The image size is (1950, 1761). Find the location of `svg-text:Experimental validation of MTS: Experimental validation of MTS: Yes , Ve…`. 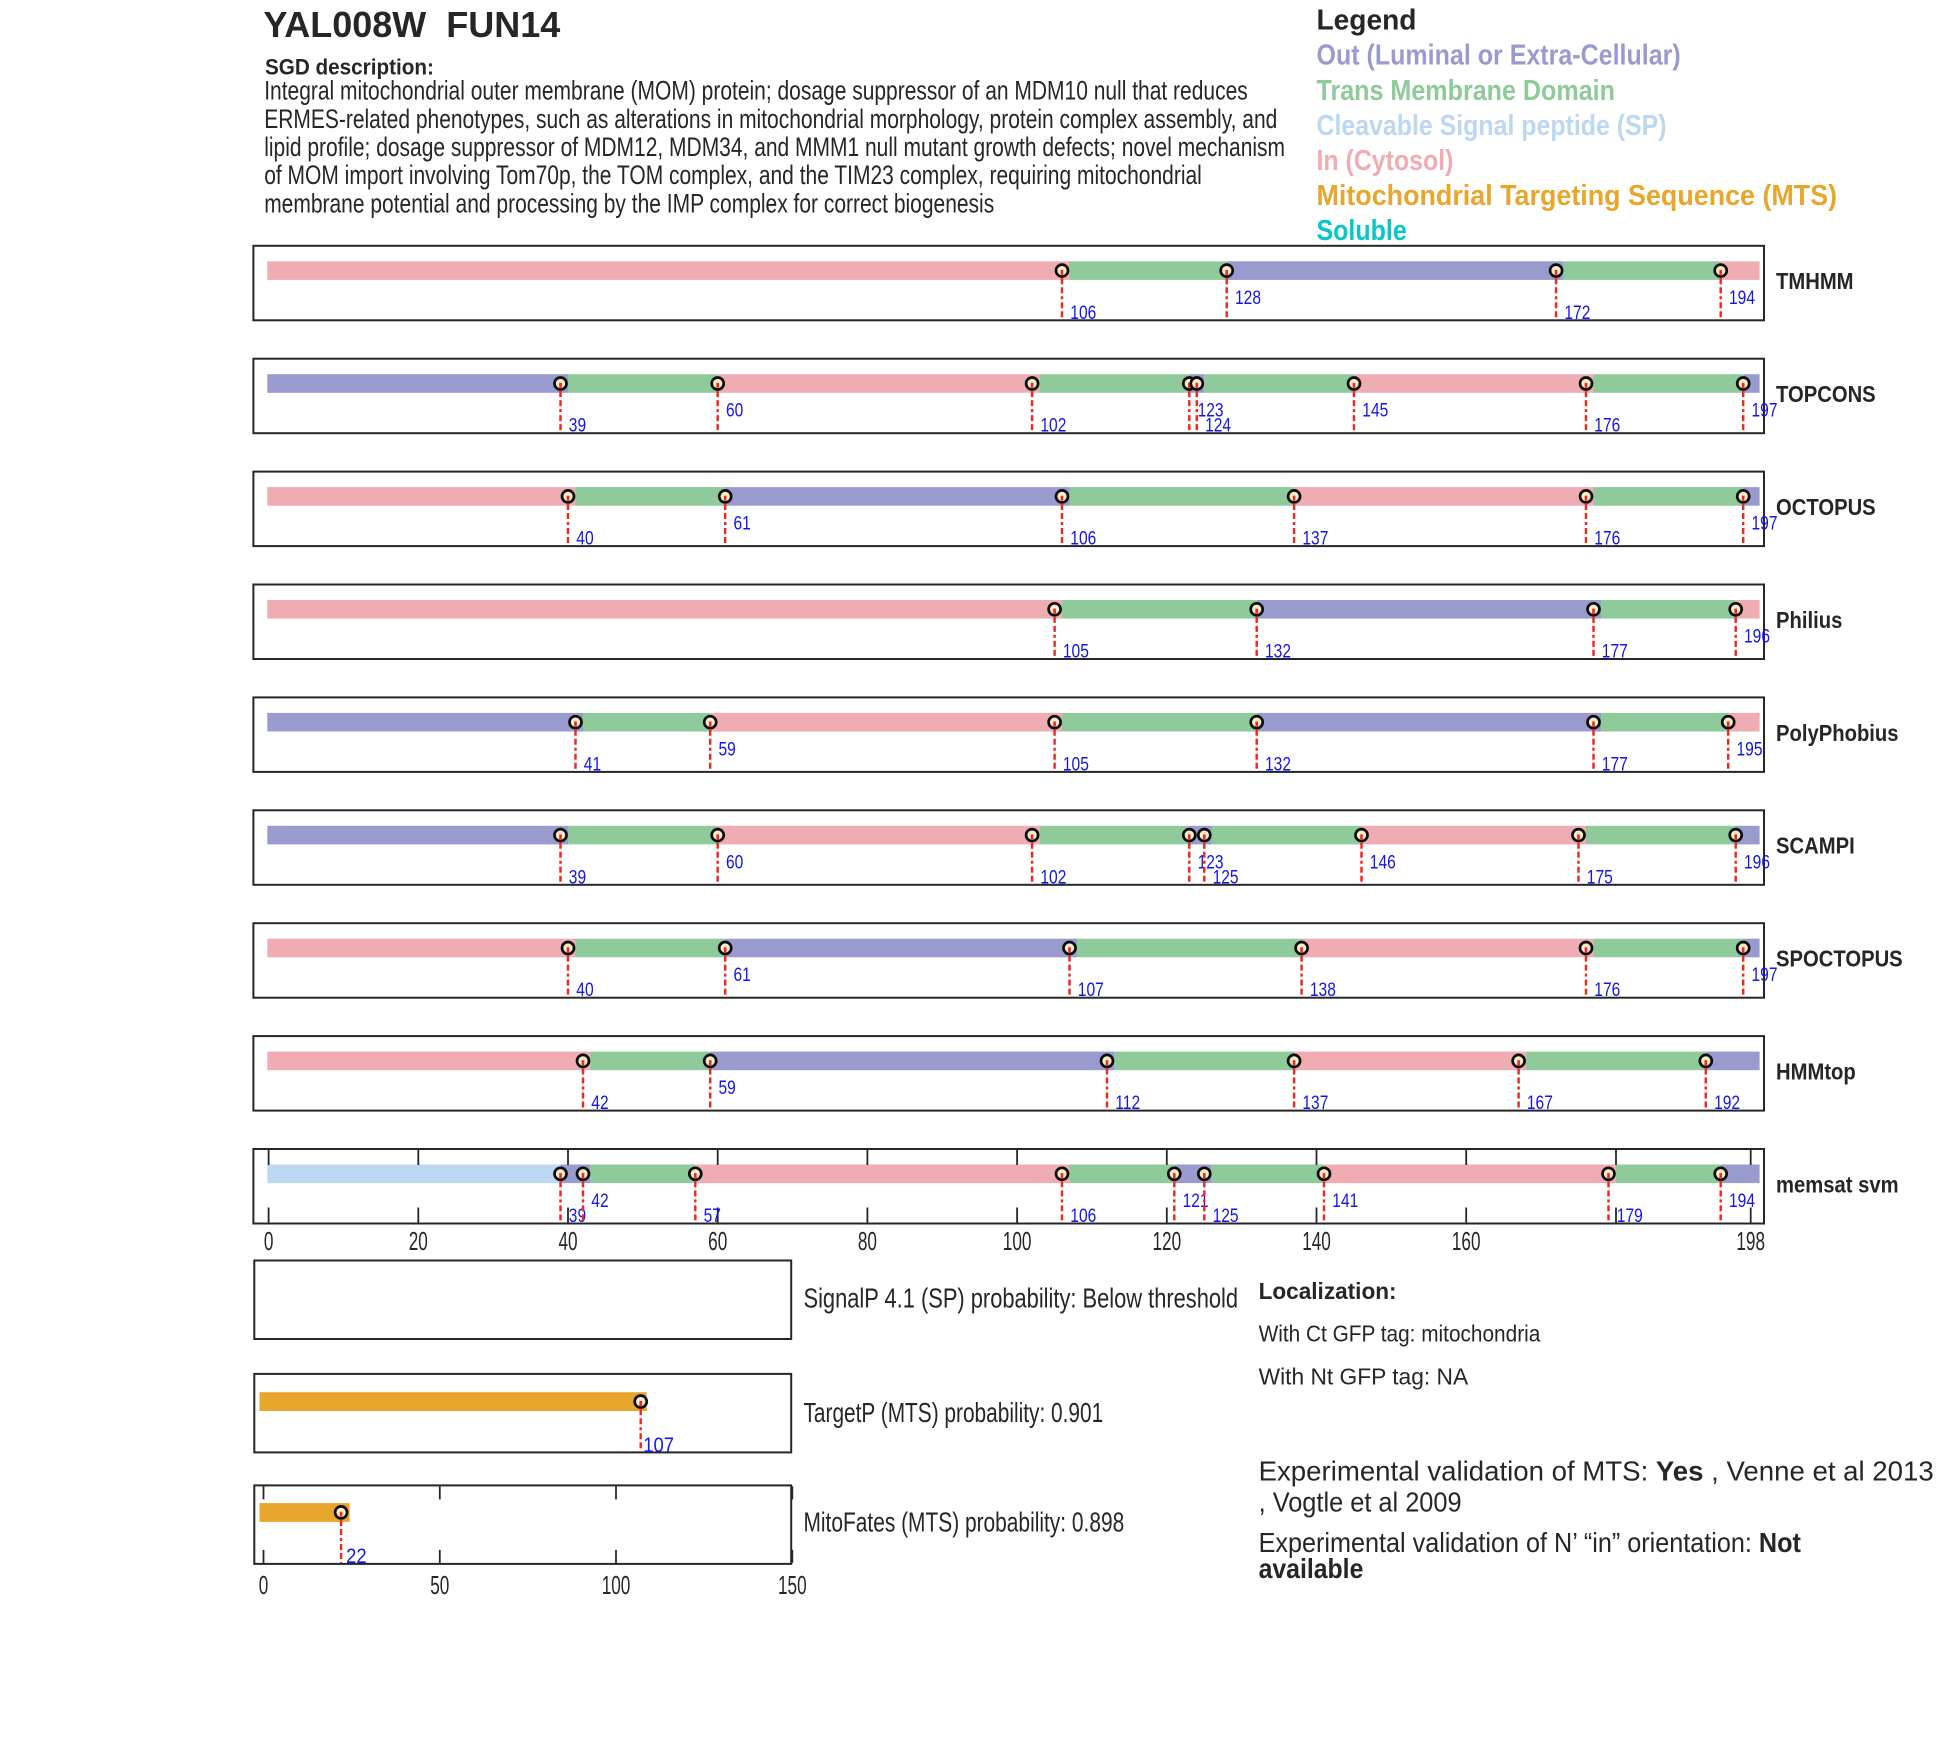

svg-text:Experimental validation of MTS: Experimental validation of MTS: Yes , Ve… is located at coordinates (1596, 1471).